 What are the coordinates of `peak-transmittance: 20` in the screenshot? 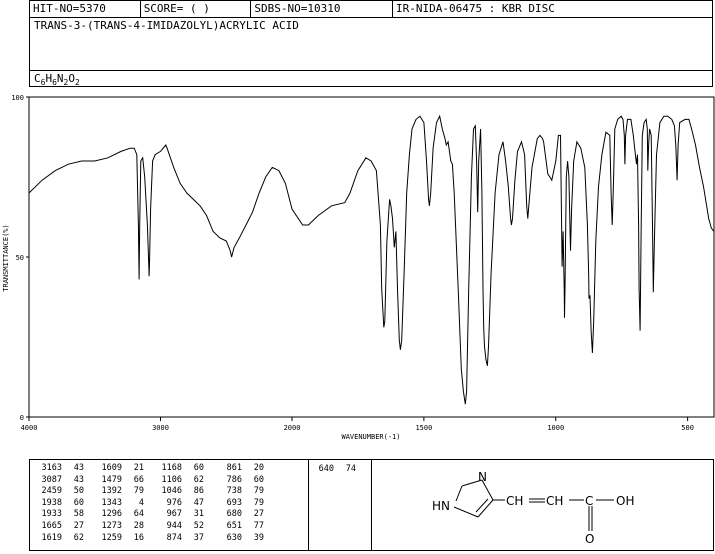 It's located at (258, 468).